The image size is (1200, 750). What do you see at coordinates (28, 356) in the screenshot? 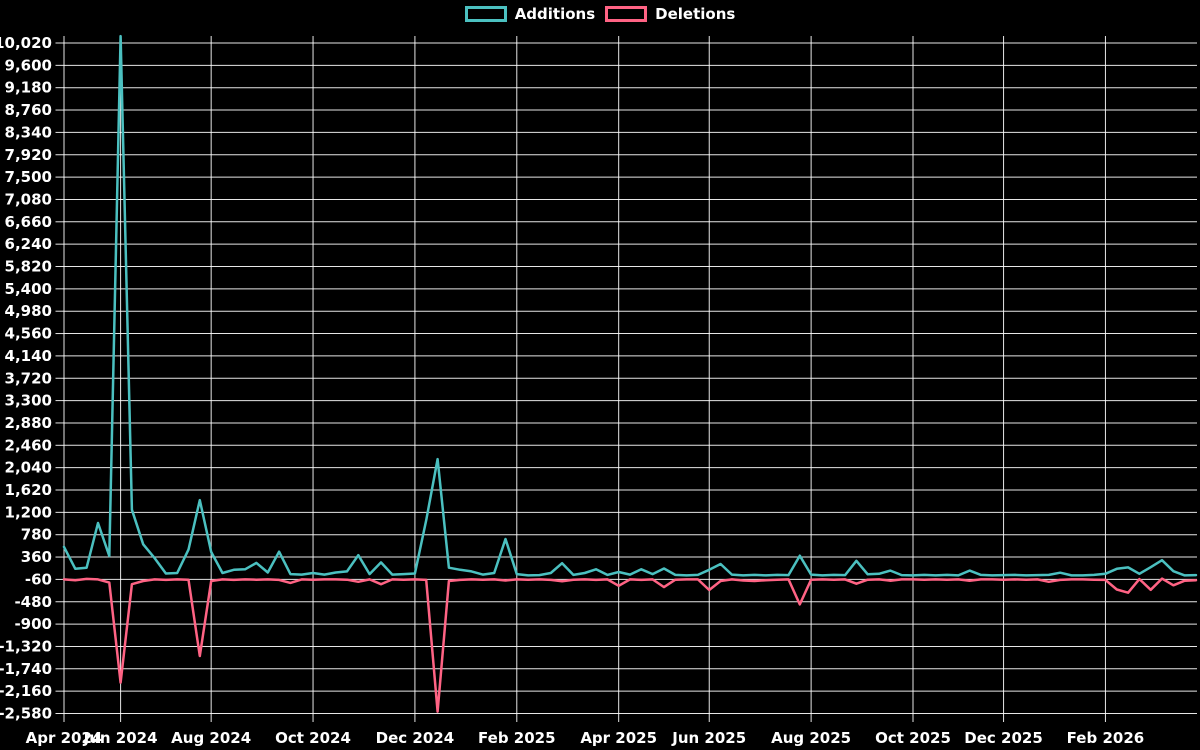
I see `y-tick-label: 4,140` at bounding box center [28, 356].